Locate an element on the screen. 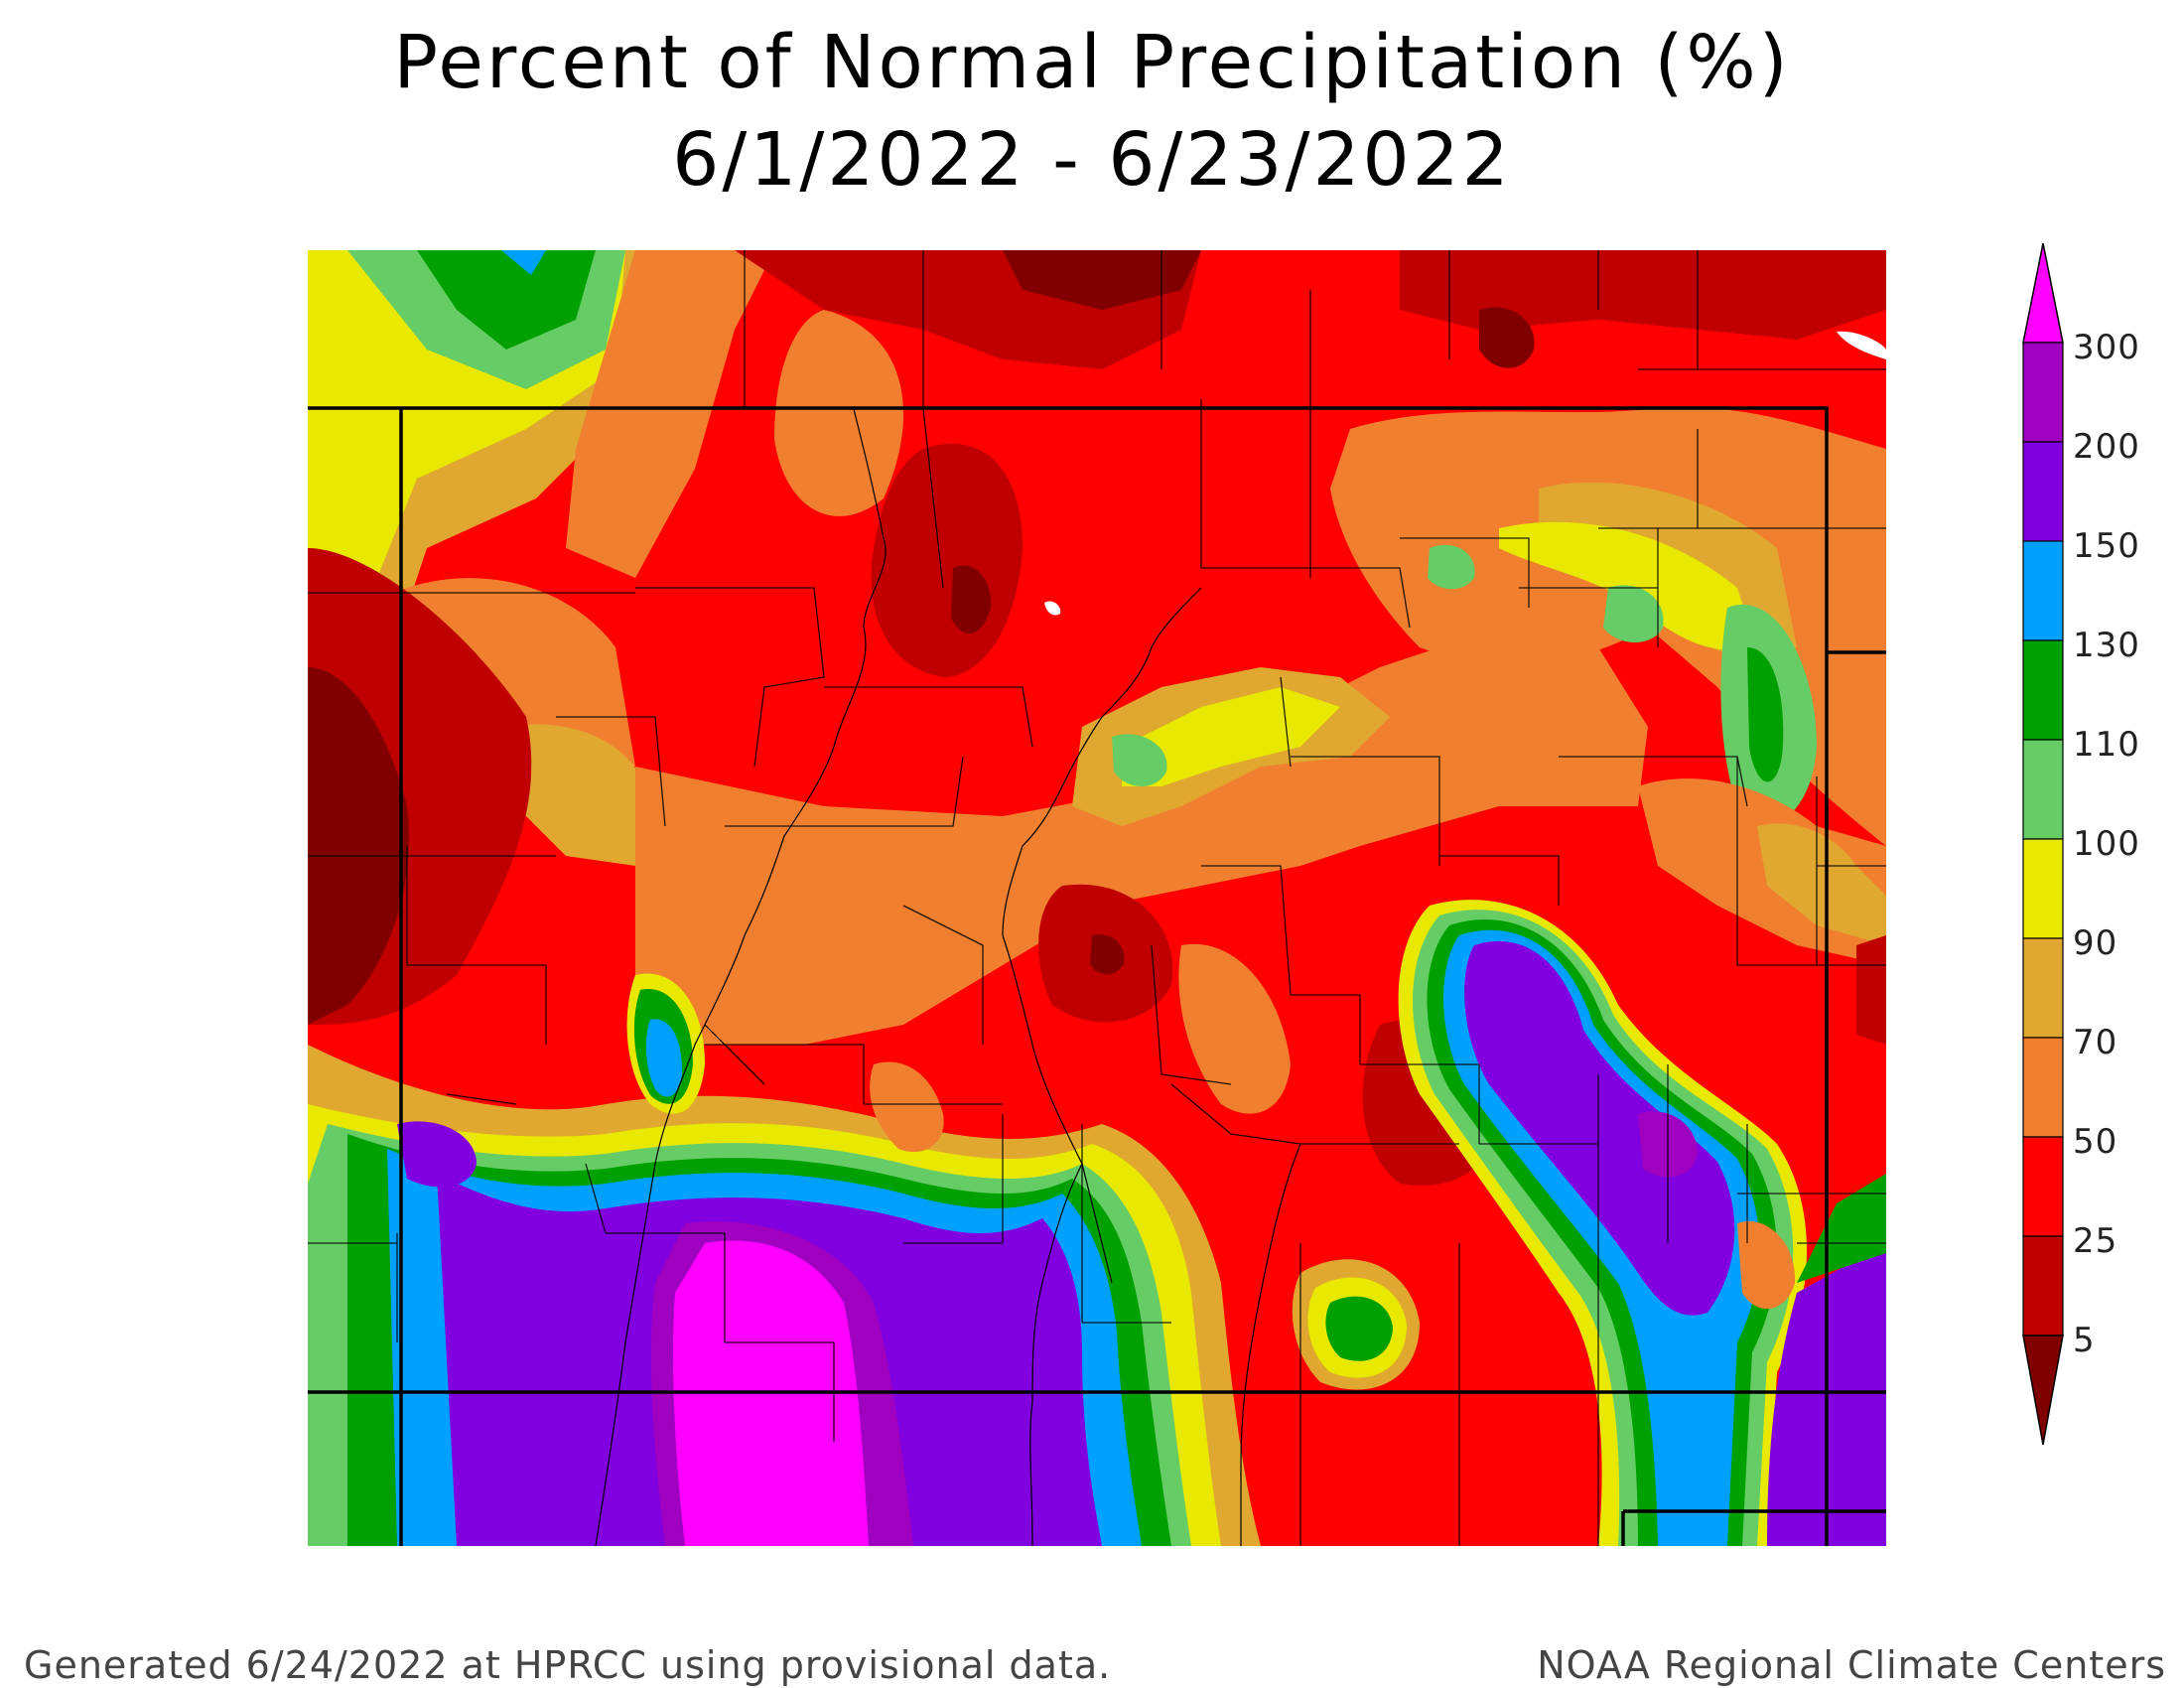 The height and width of the screenshot is (1688, 2184). legend-label-200: 200 is located at coordinates (2106, 447).